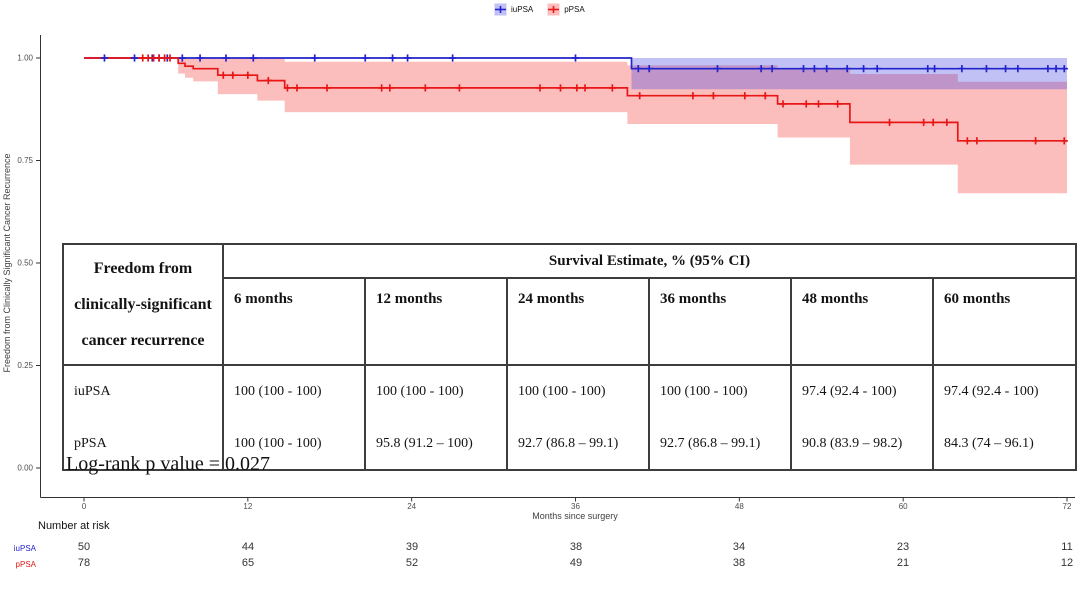 The image size is (1080, 589). What do you see at coordinates (584, 63) in the screenshot?
I see `censor-marks-iuPSA` at bounding box center [584, 63].